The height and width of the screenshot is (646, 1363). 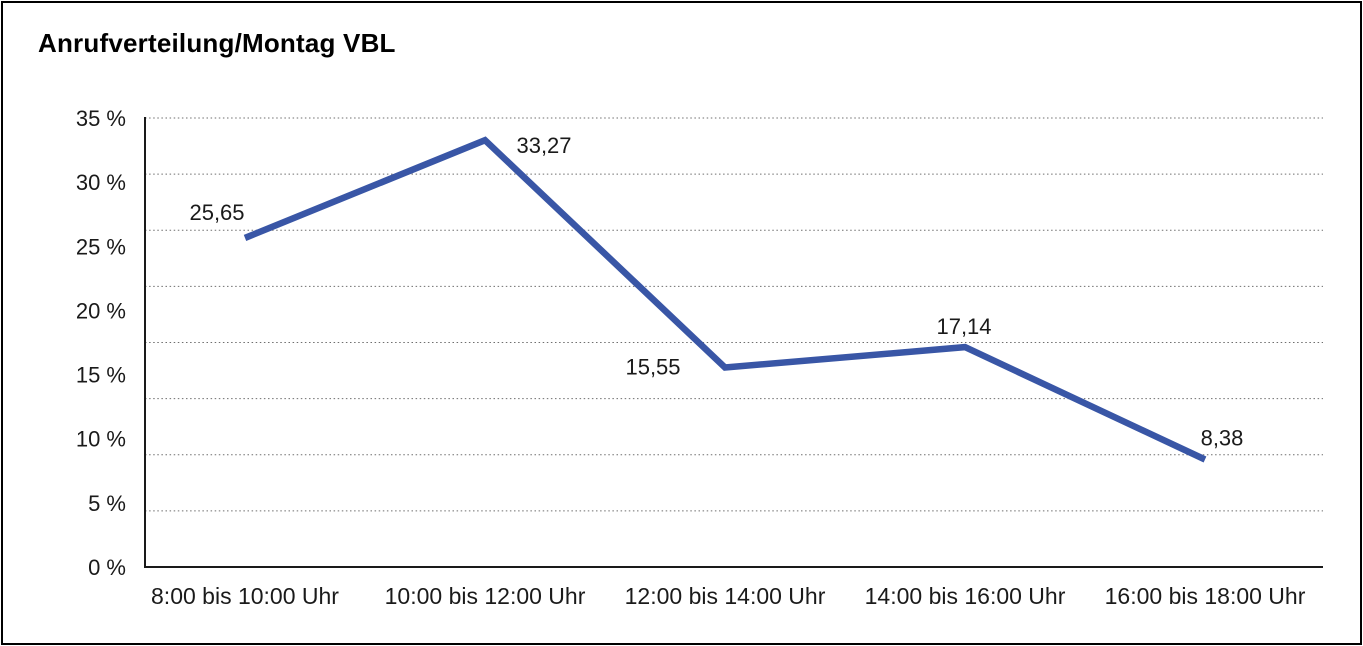 What do you see at coordinates (965, 596) in the screenshot?
I see `x-category-label: 14:00 bis 16:00 Uhr` at bounding box center [965, 596].